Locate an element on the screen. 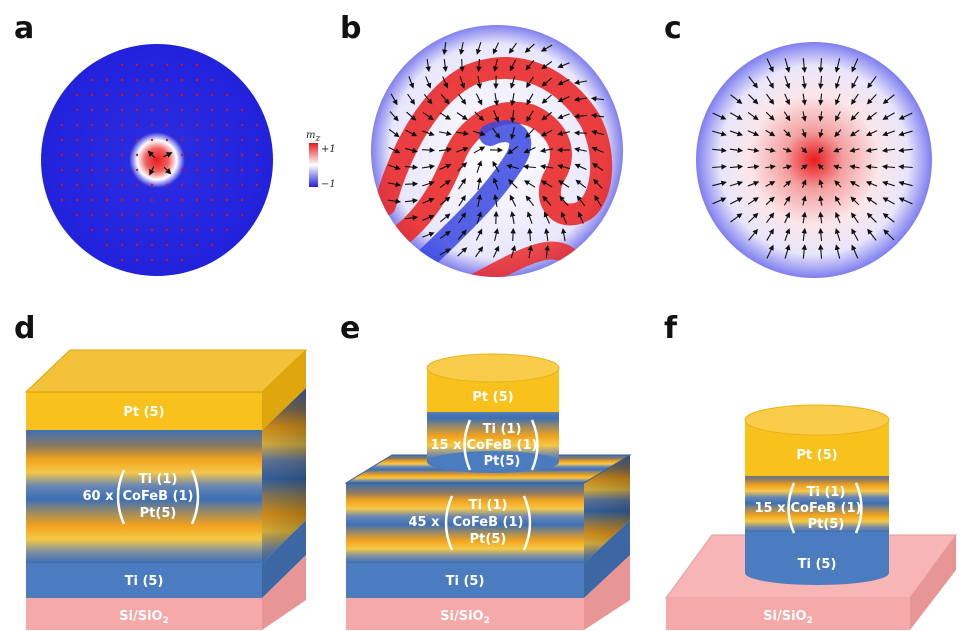  colorbar-min: −1 is located at coordinates (328, 184).